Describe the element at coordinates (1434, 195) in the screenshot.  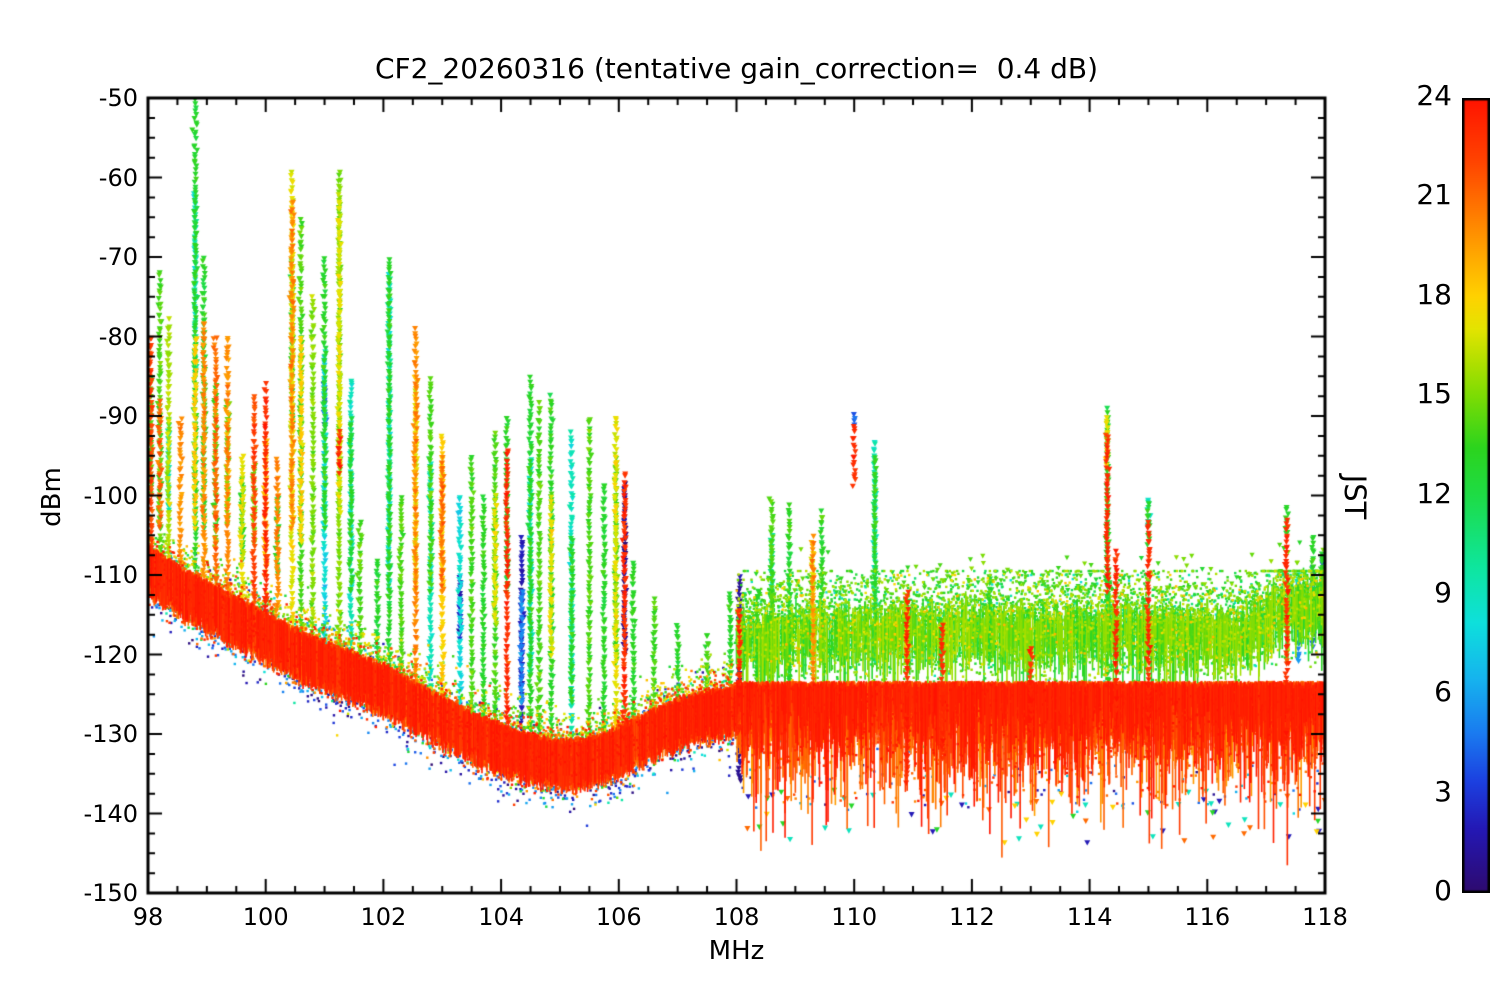
I see `colorbar-tick-label-21: 21` at that location.